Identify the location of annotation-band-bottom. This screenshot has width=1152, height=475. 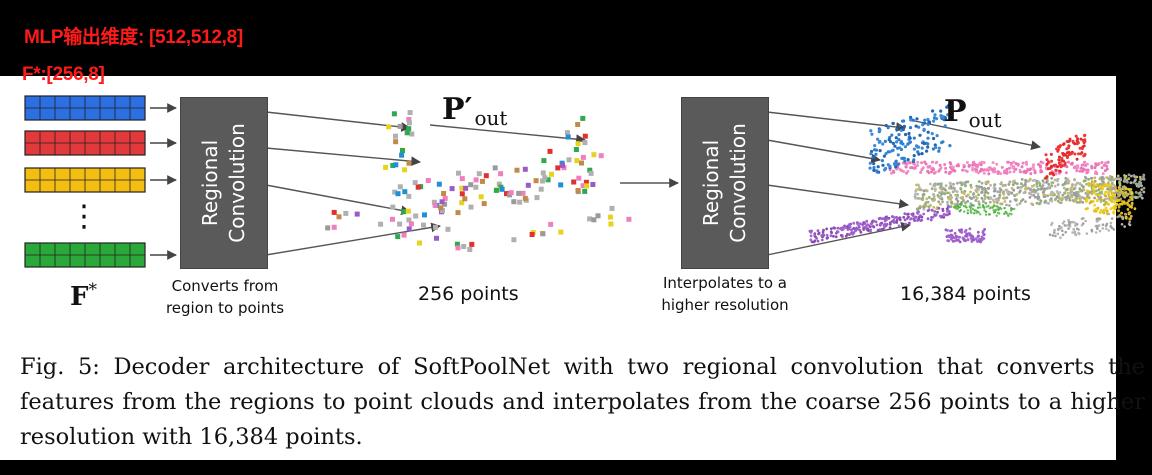
(576, 467).